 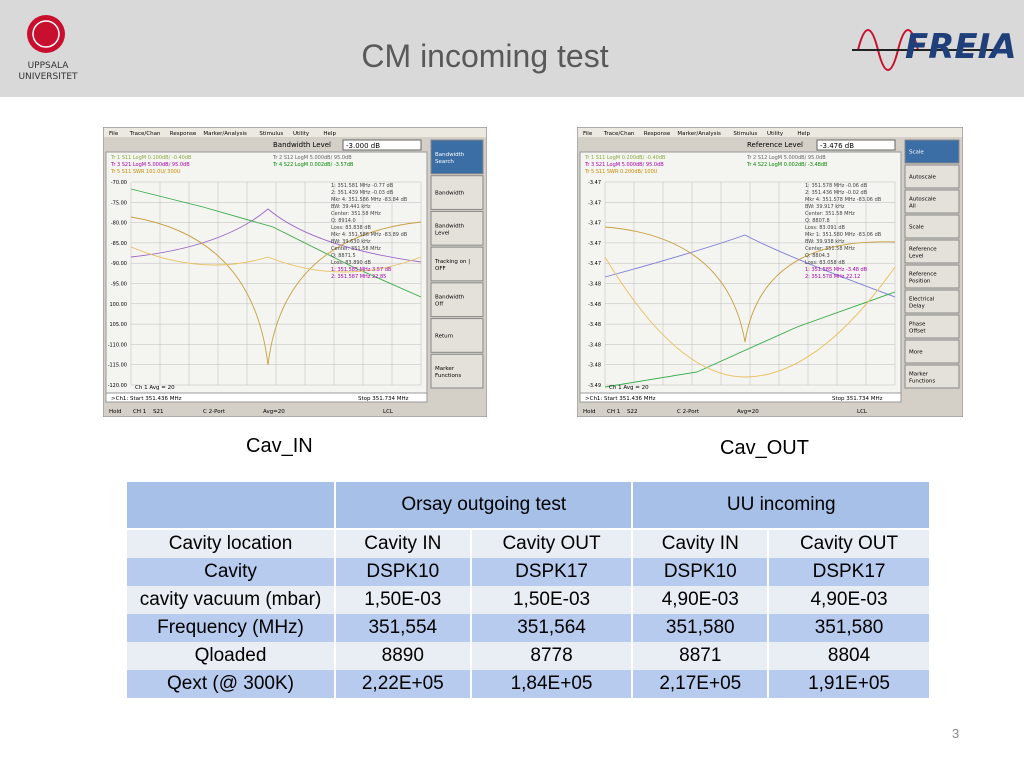 What do you see at coordinates (849, 600) in the screenshot?
I see `table-cell: 4,90E-03` at bounding box center [849, 600].